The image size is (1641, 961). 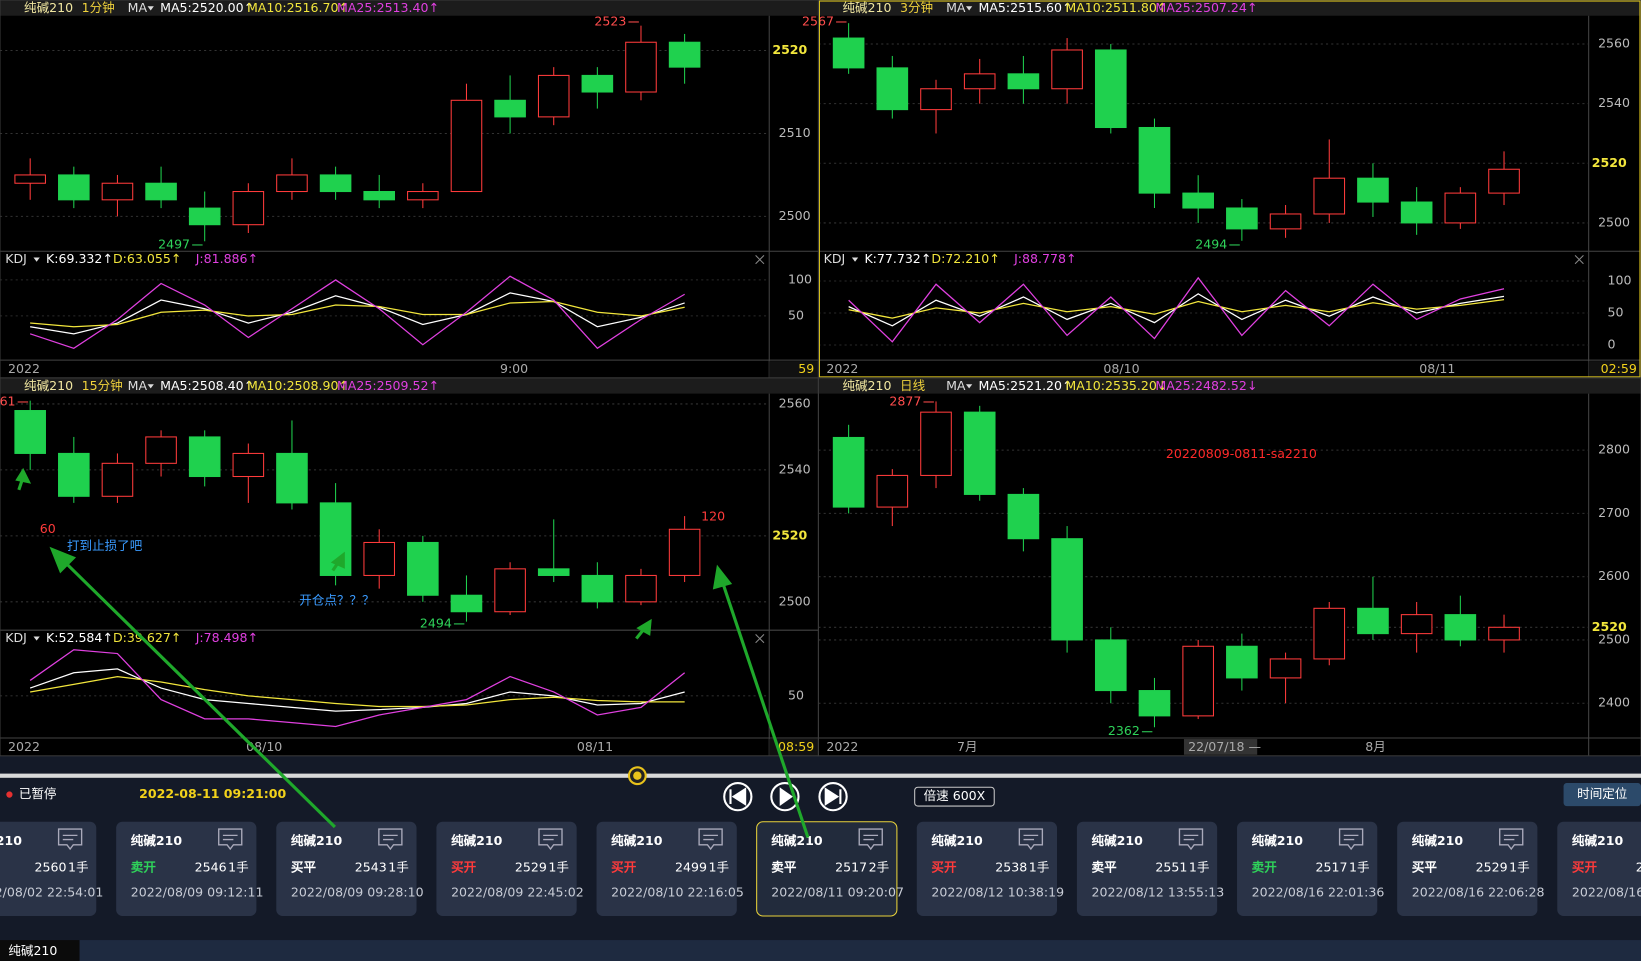 What do you see at coordinates (1332, 866) in the screenshot?
I see `card-price: 2517` at bounding box center [1332, 866].